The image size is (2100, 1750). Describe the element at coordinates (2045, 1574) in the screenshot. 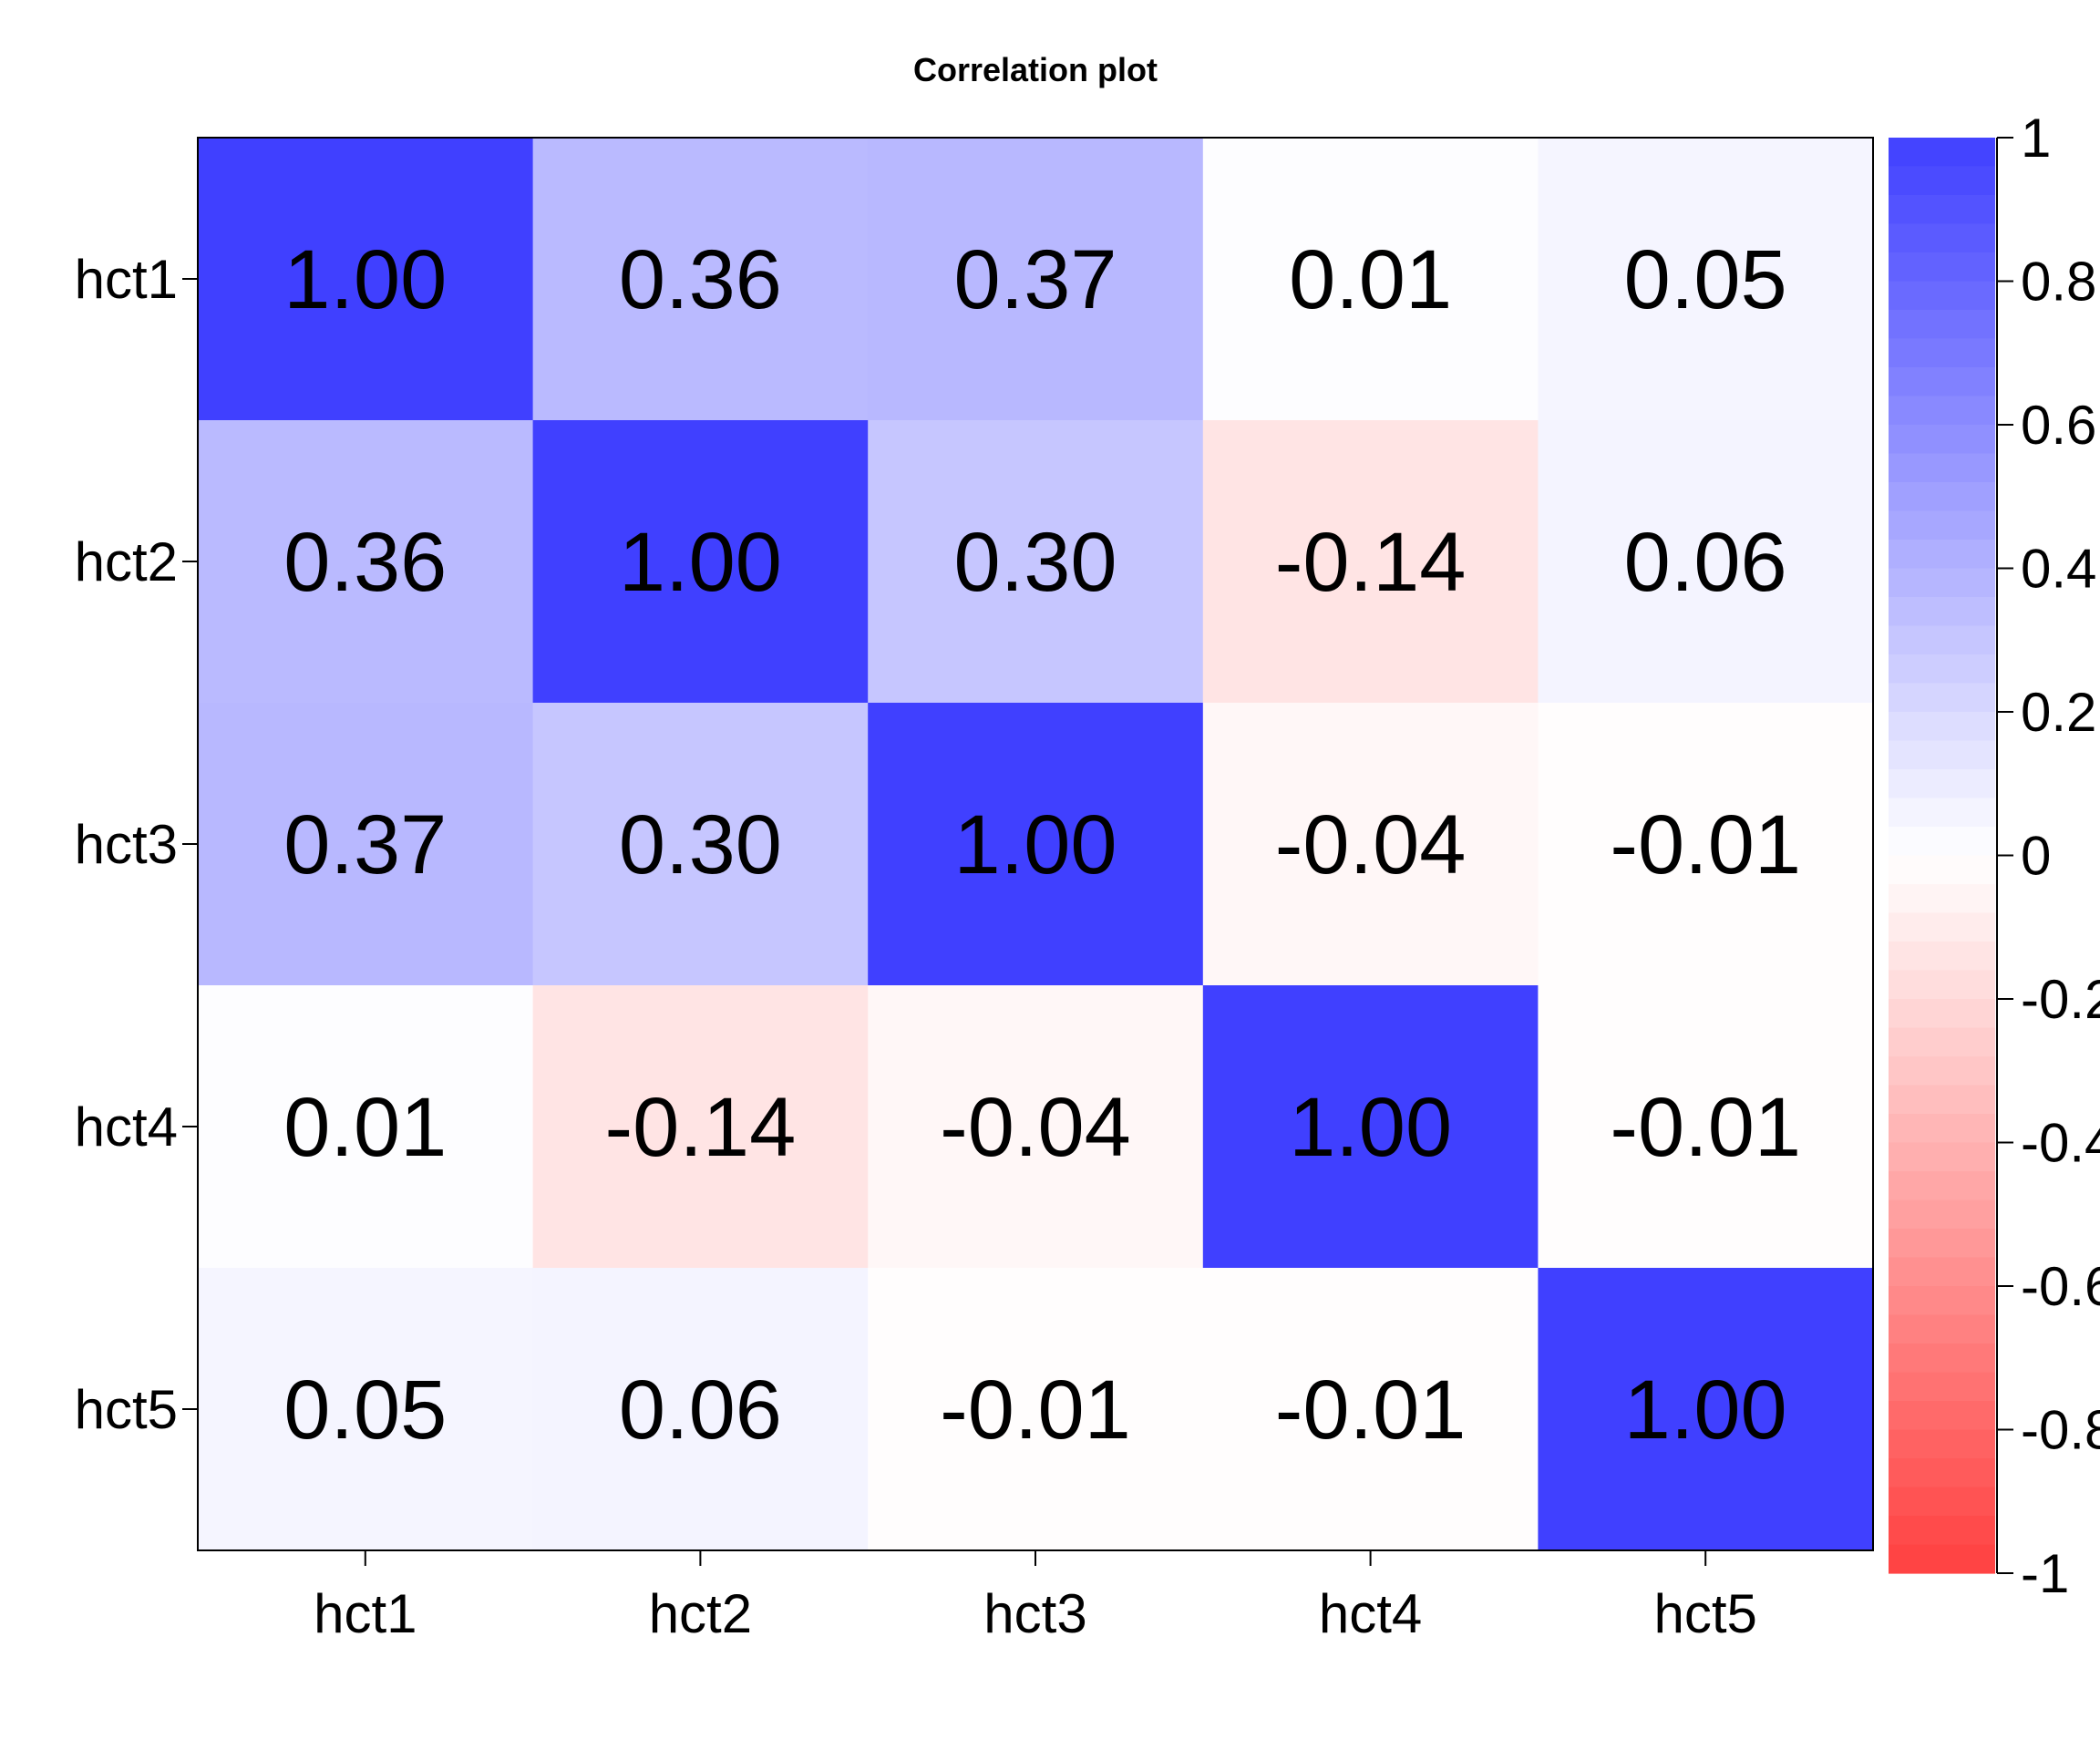

I see `colorbar-tick-label: -1` at that location.